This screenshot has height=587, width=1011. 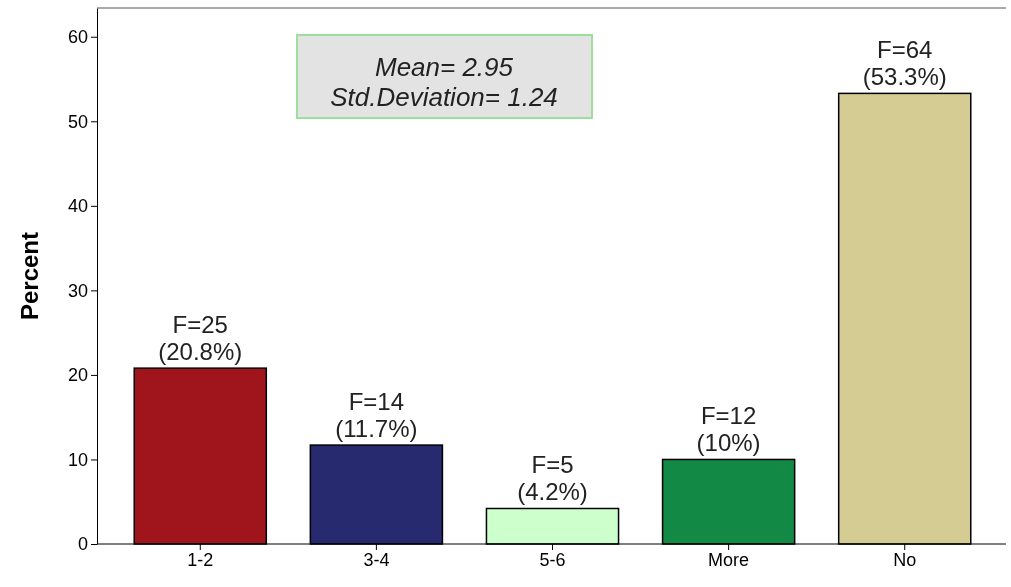 I want to click on annotation: Mean= 2.95, so click(x=444, y=67).